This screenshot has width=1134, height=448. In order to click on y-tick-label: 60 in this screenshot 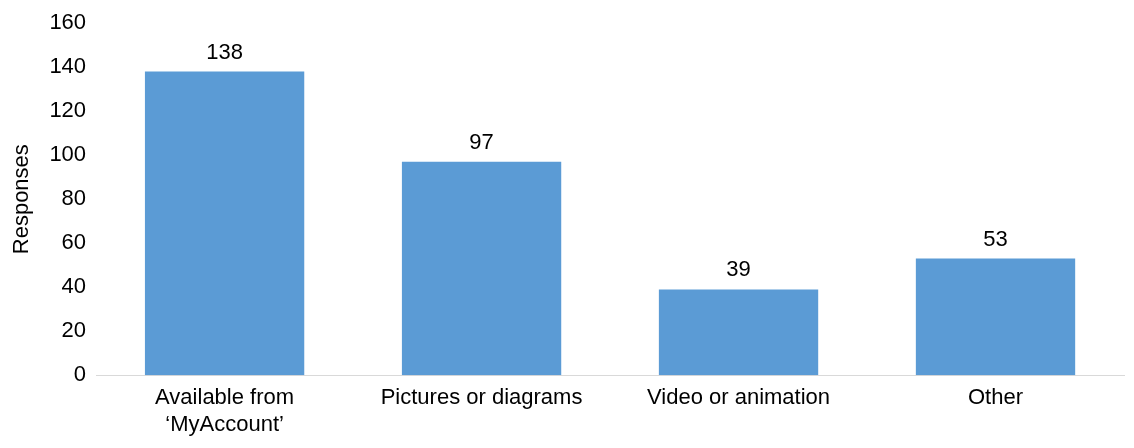, I will do `click(74, 242)`.